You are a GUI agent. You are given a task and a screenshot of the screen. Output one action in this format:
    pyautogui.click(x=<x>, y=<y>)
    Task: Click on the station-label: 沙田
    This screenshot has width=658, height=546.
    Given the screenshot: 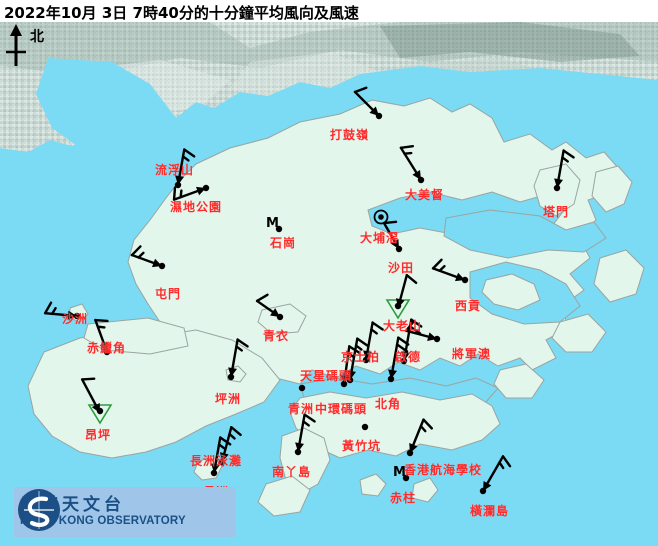 What is the action you would take?
    pyautogui.click(x=401, y=268)
    